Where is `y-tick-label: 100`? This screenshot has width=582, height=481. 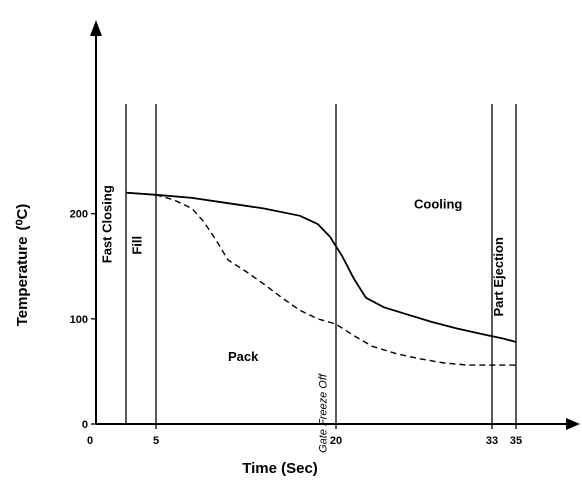
y-tick-label: 100 is located at coordinates (79, 320).